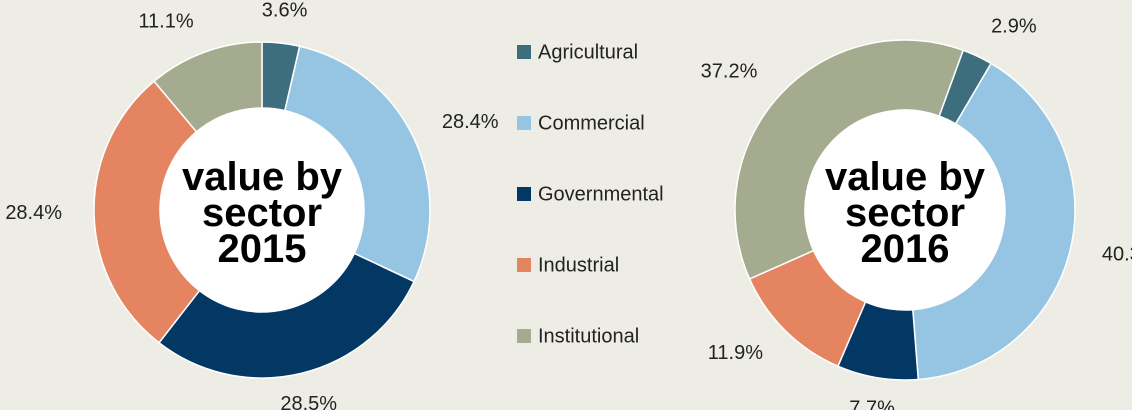 The width and height of the screenshot is (1132, 410). What do you see at coordinates (308, 401) in the screenshot?
I see `data-label: 28.5%` at bounding box center [308, 401].